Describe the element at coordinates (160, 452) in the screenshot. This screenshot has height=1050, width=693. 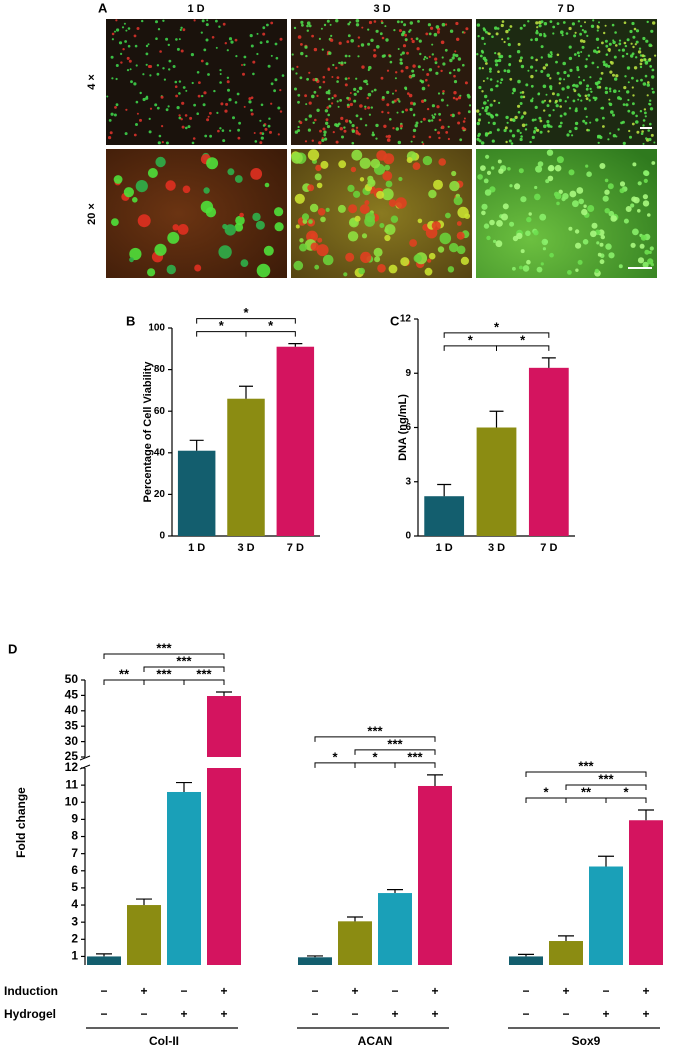
I see `y-tick-label: 40` at that location.